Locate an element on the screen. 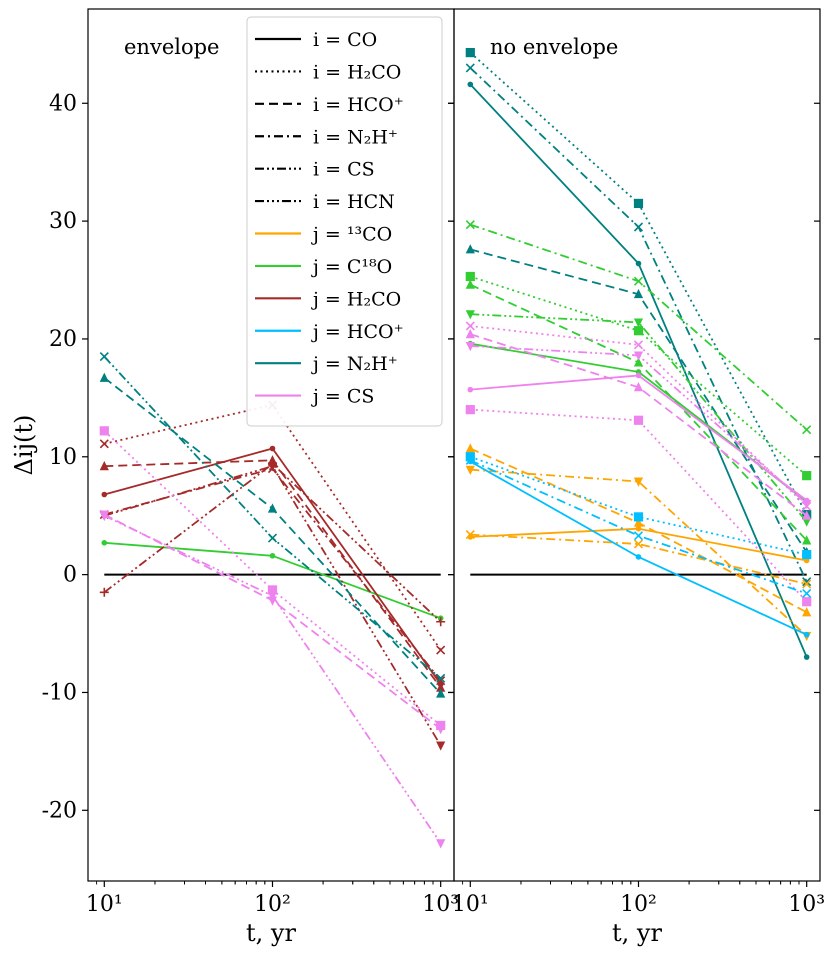 The image size is (831, 953). data-point-N2H+-C18O-1 is located at coordinates (638, 281).